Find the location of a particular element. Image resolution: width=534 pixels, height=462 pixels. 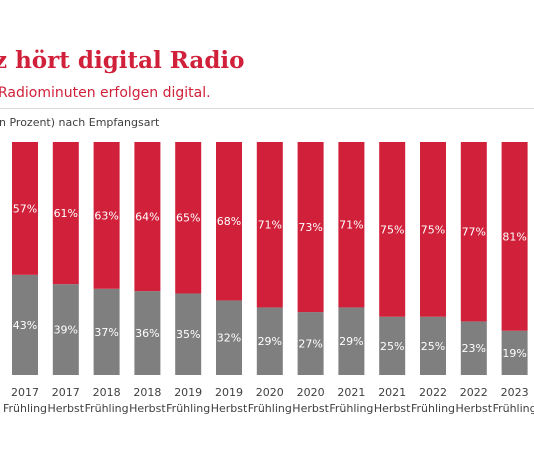

data-label-analog: 43% is located at coordinates (25, 325).